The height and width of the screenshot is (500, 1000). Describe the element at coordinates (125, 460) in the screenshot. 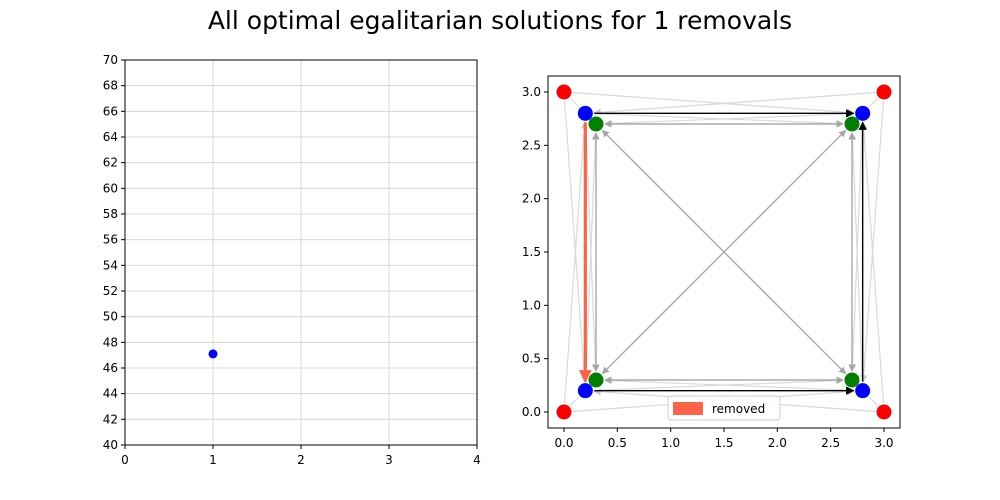

I see `left-x-tick-label: 0` at that location.